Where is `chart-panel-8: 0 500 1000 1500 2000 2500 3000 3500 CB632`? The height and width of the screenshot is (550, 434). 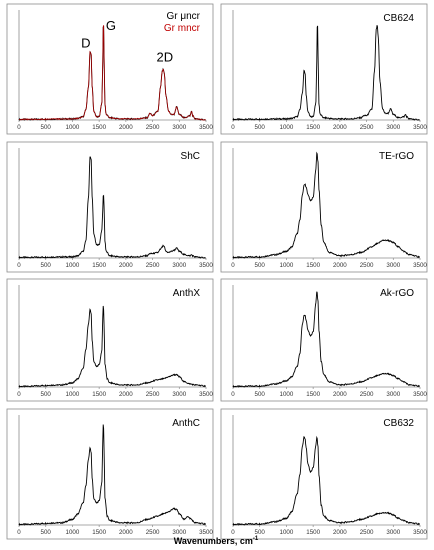 chart-panel-8: 0 500 1000 1500 2000 2500 3000 3500 CB632 is located at coordinates (324, 474).